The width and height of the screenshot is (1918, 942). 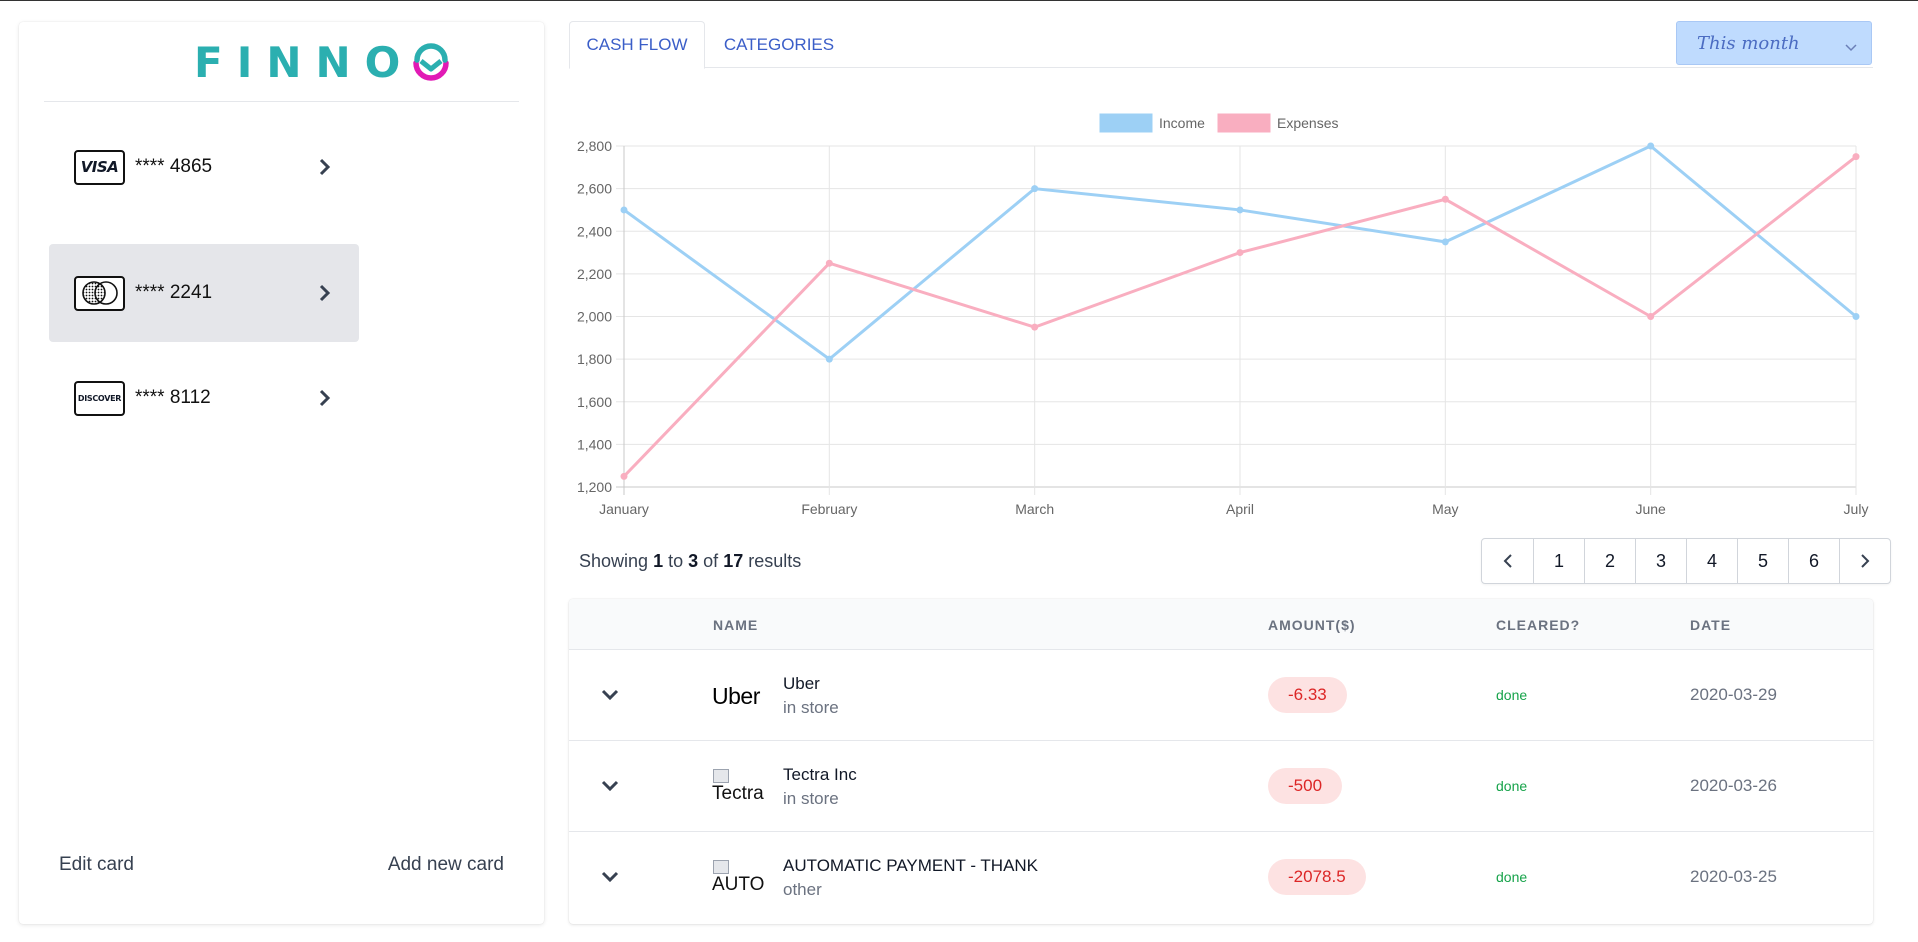 What do you see at coordinates (1221, 45) in the screenshot?
I see `view-tabs: CASH FLOW CATEGORIES` at bounding box center [1221, 45].